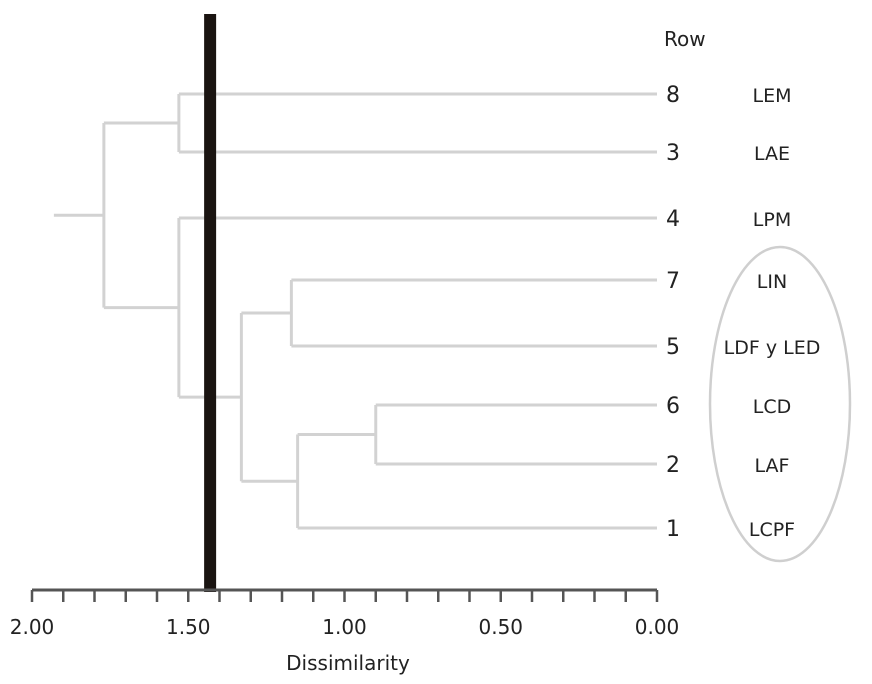 The height and width of the screenshot is (684, 872). What do you see at coordinates (188, 627) in the screenshot?
I see `x-tick-label: 1.50` at bounding box center [188, 627].